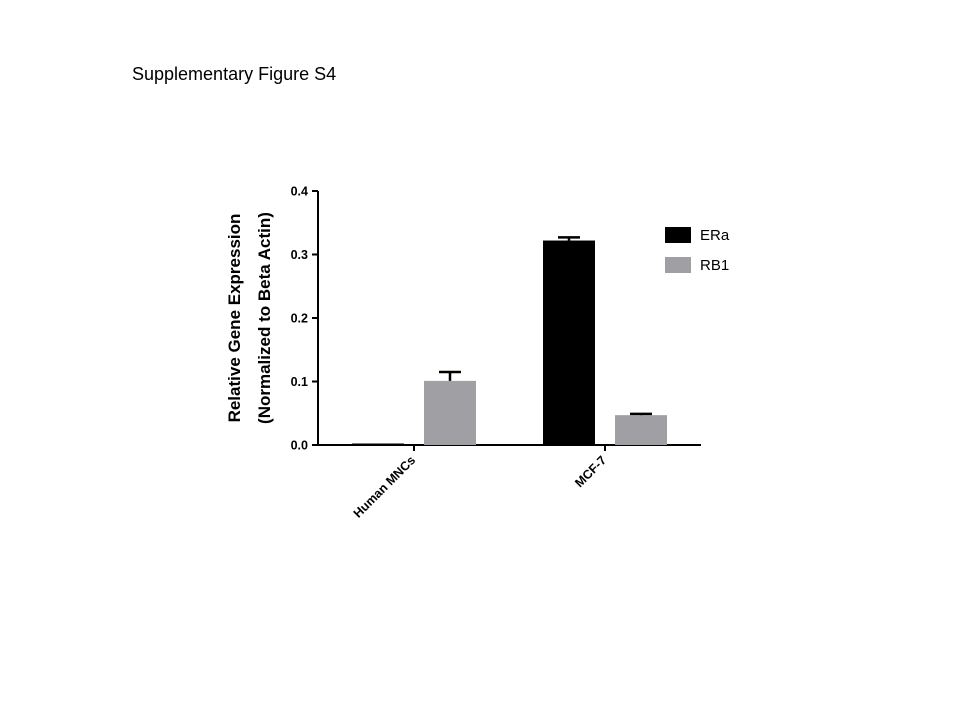 The width and height of the screenshot is (960, 720). What do you see at coordinates (299, 382) in the screenshot?
I see `y-tick-label: 0.1` at bounding box center [299, 382].